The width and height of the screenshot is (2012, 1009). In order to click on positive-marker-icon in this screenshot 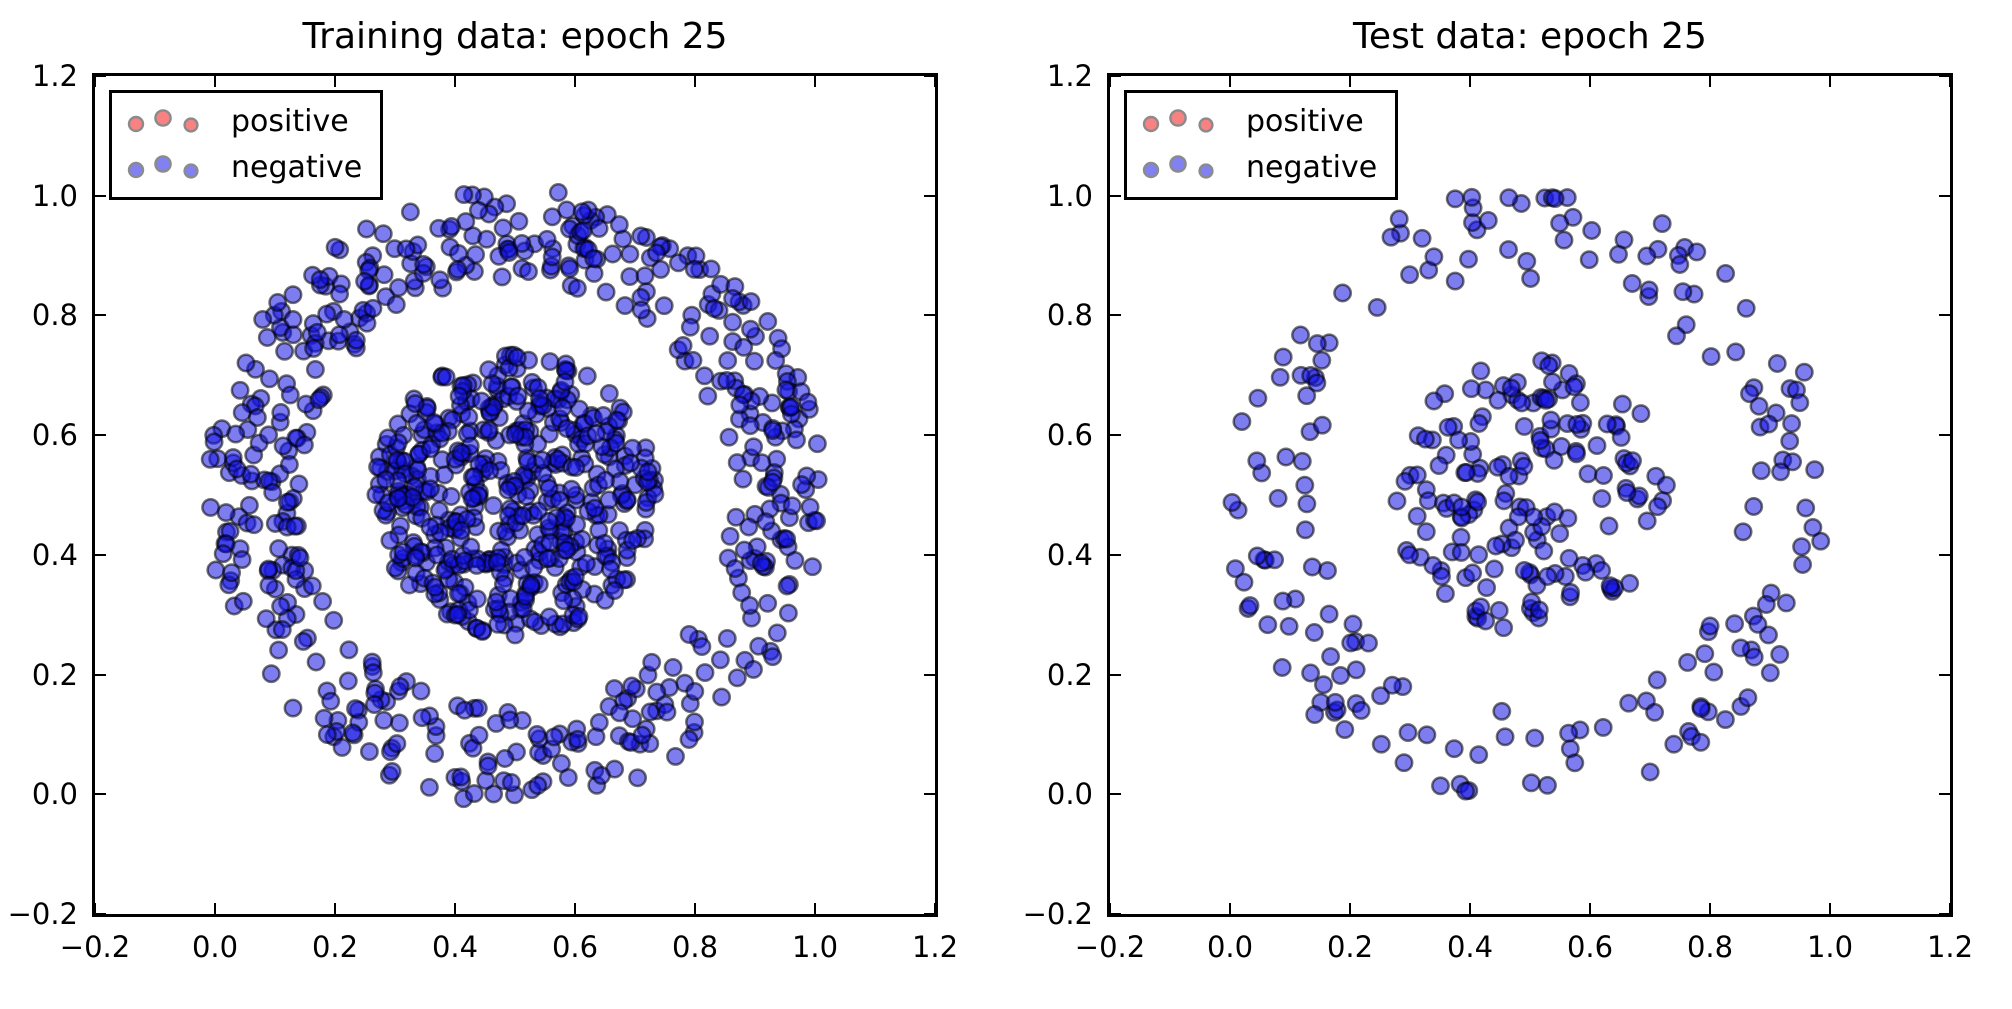, I will do `click(1178, 121)`.